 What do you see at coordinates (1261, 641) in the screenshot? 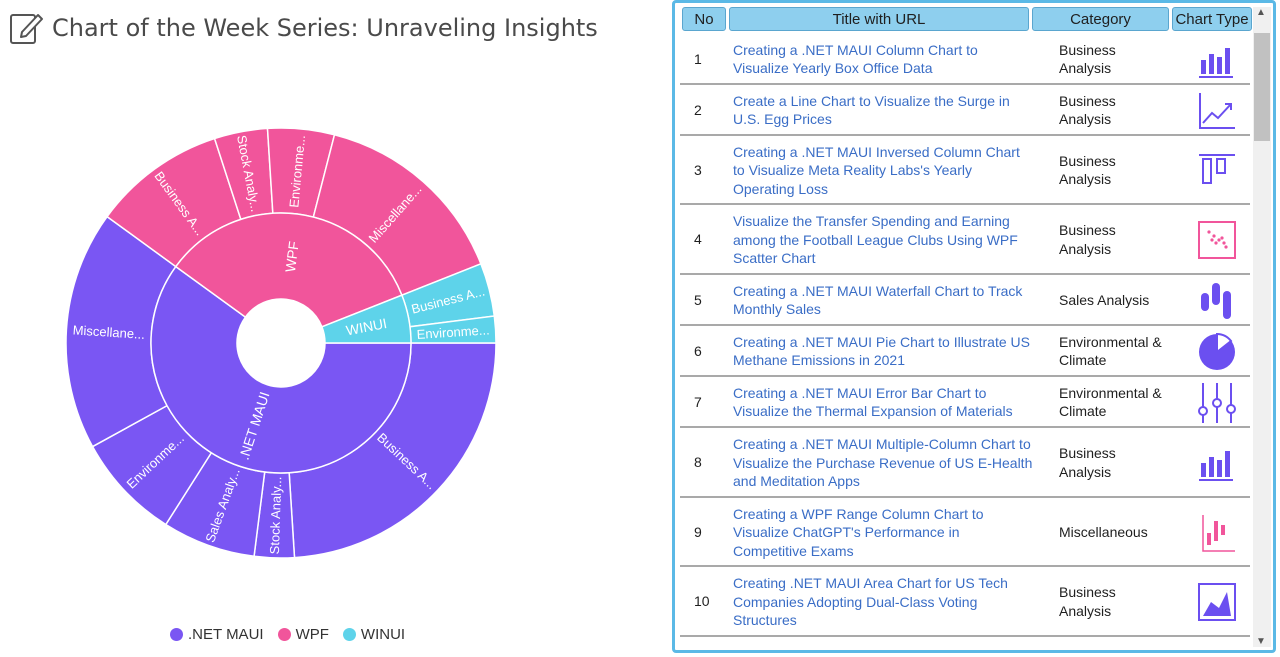
I see `scroll-down-icon: ▼` at bounding box center [1261, 641].